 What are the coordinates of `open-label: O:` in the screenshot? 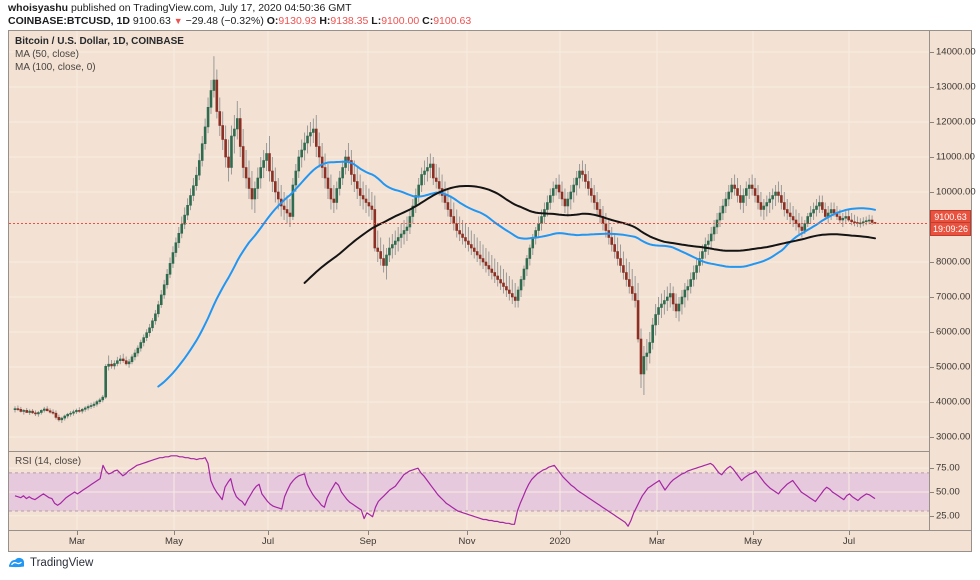 It's located at (272, 21).